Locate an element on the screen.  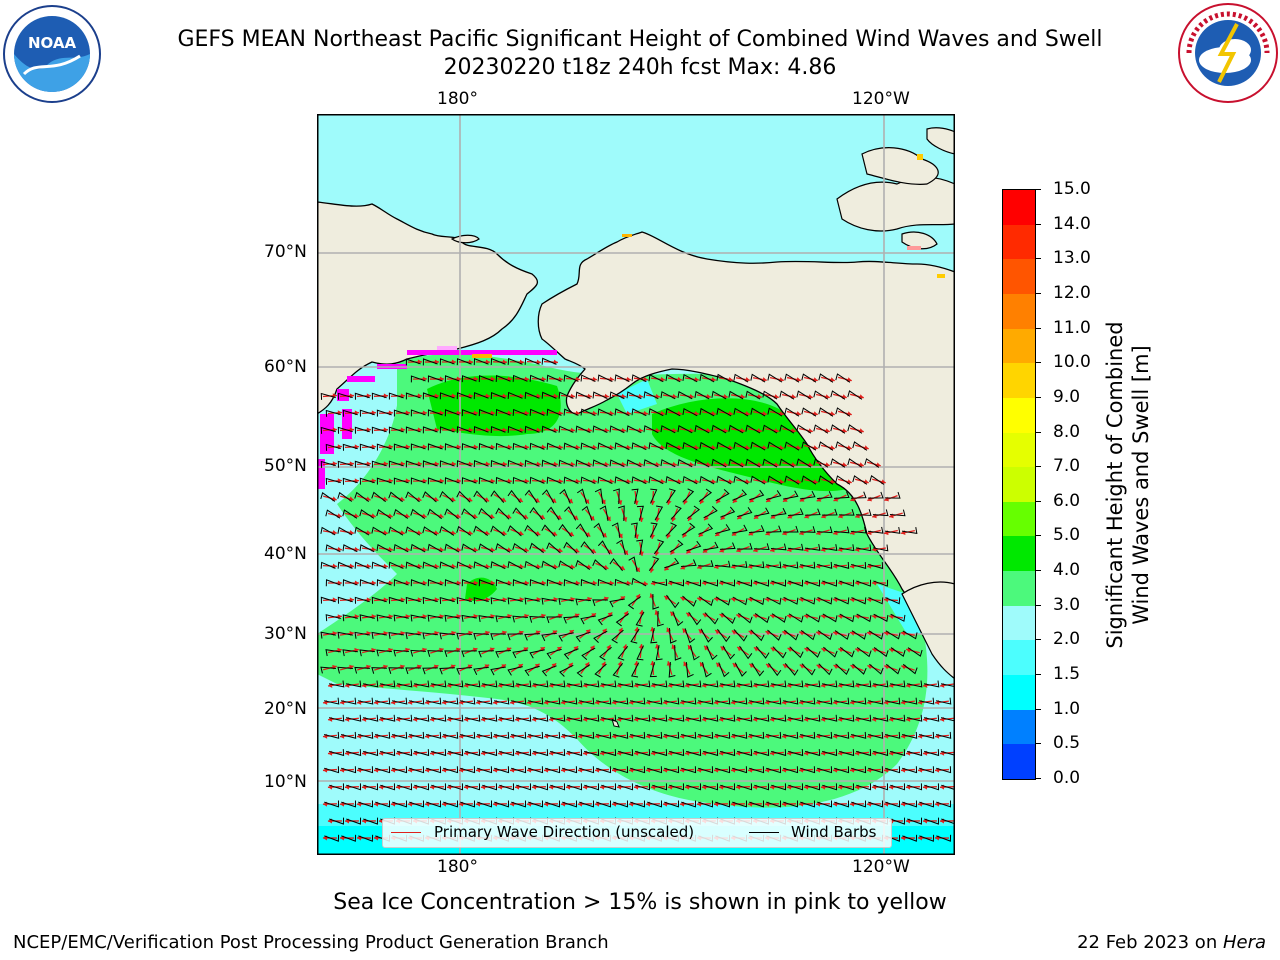
lat-label-20n: 20°N is located at coordinates (285, 709).